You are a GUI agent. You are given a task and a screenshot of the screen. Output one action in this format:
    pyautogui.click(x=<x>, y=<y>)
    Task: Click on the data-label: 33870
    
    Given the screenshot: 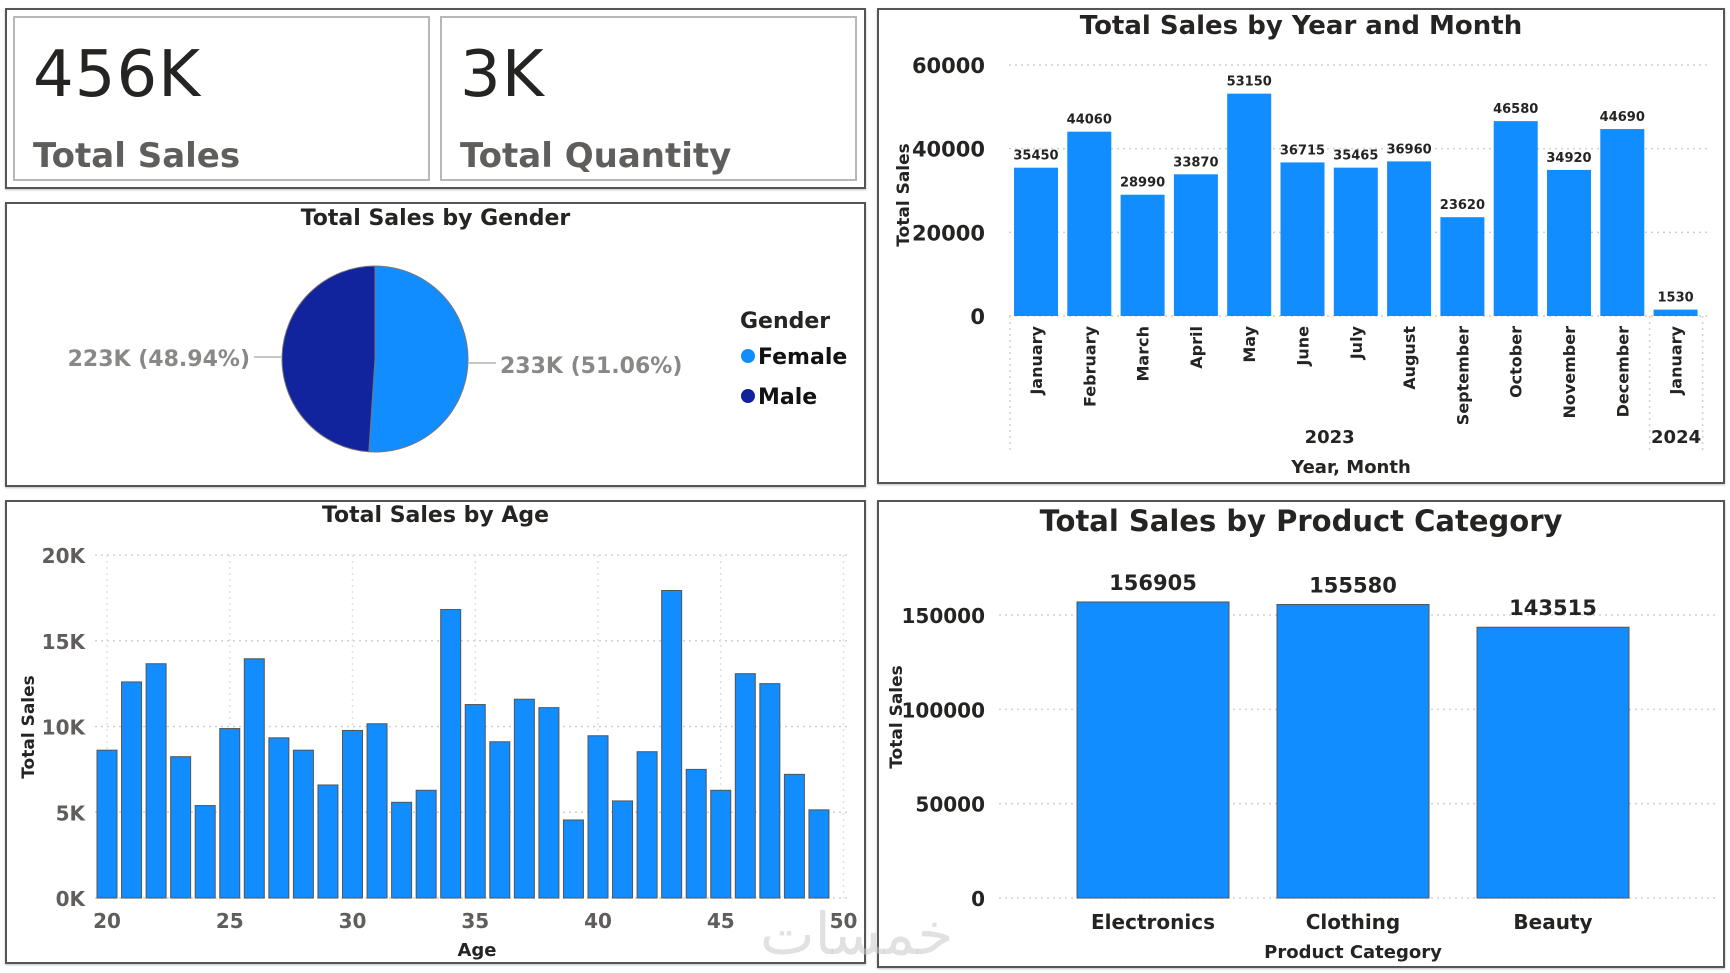 What is the action you would take?
    pyautogui.click(x=1195, y=162)
    